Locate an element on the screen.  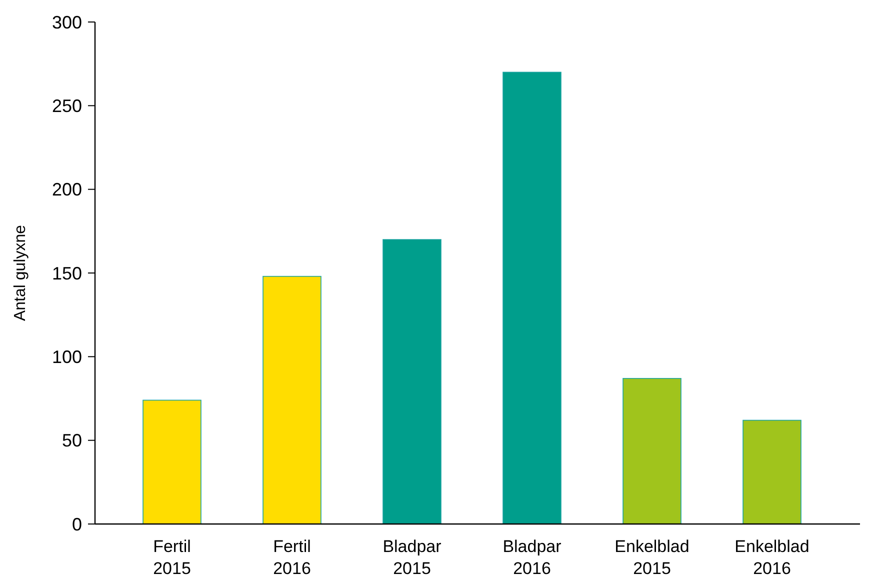
x-tick-label: Bladpar 2015 is located at coordinates (412, 557).